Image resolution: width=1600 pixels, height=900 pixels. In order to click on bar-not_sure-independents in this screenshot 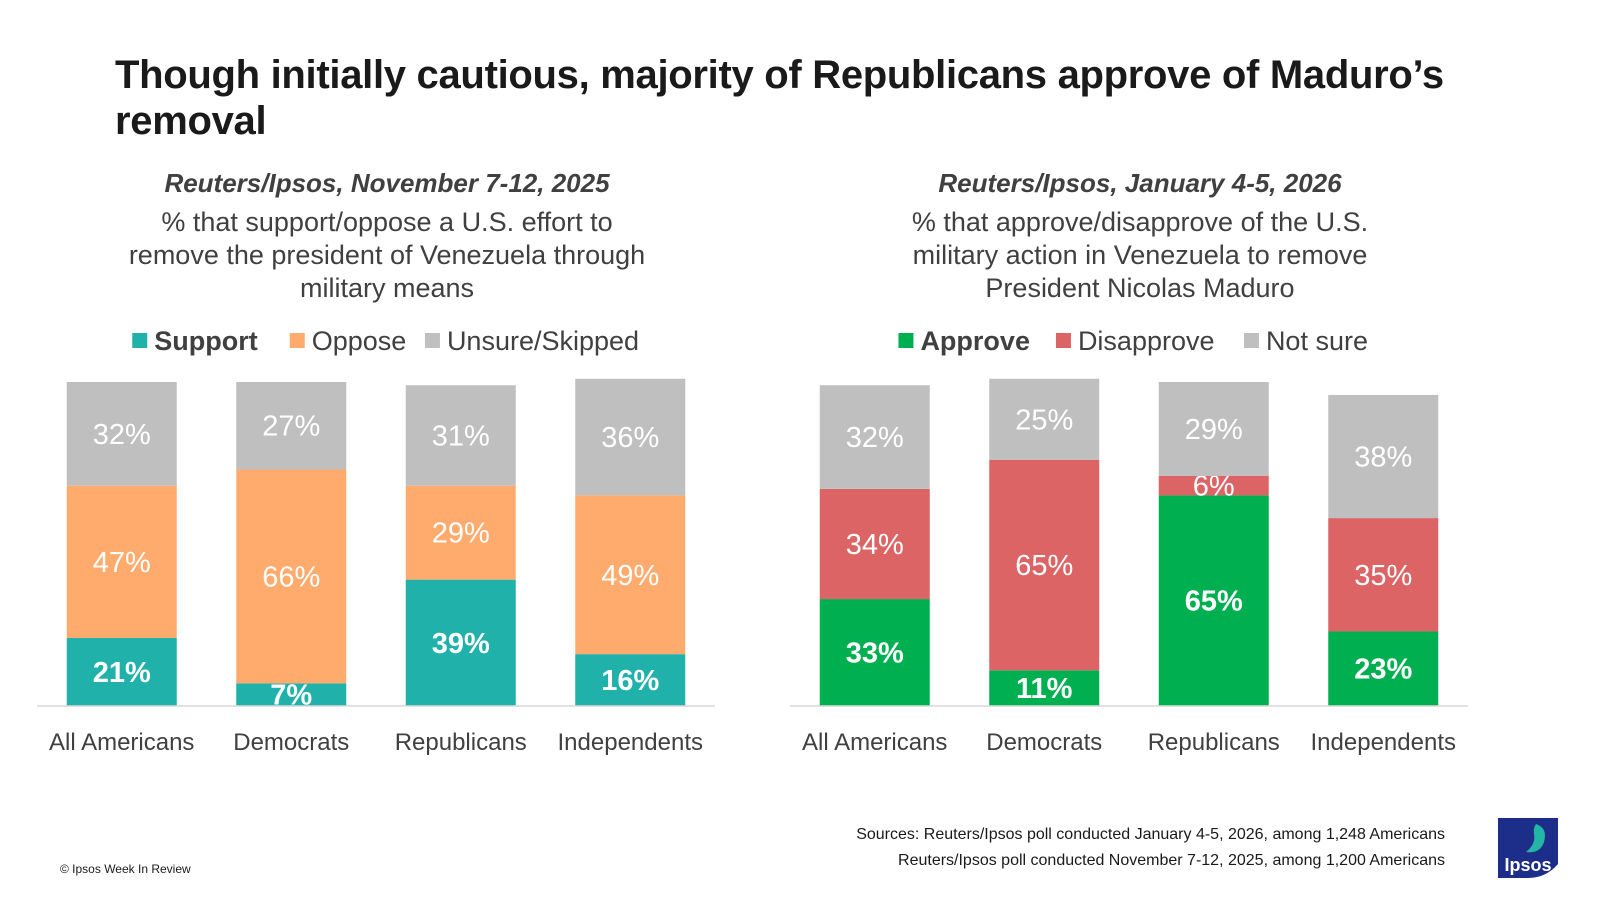, I will do `click(1383, 456)`.